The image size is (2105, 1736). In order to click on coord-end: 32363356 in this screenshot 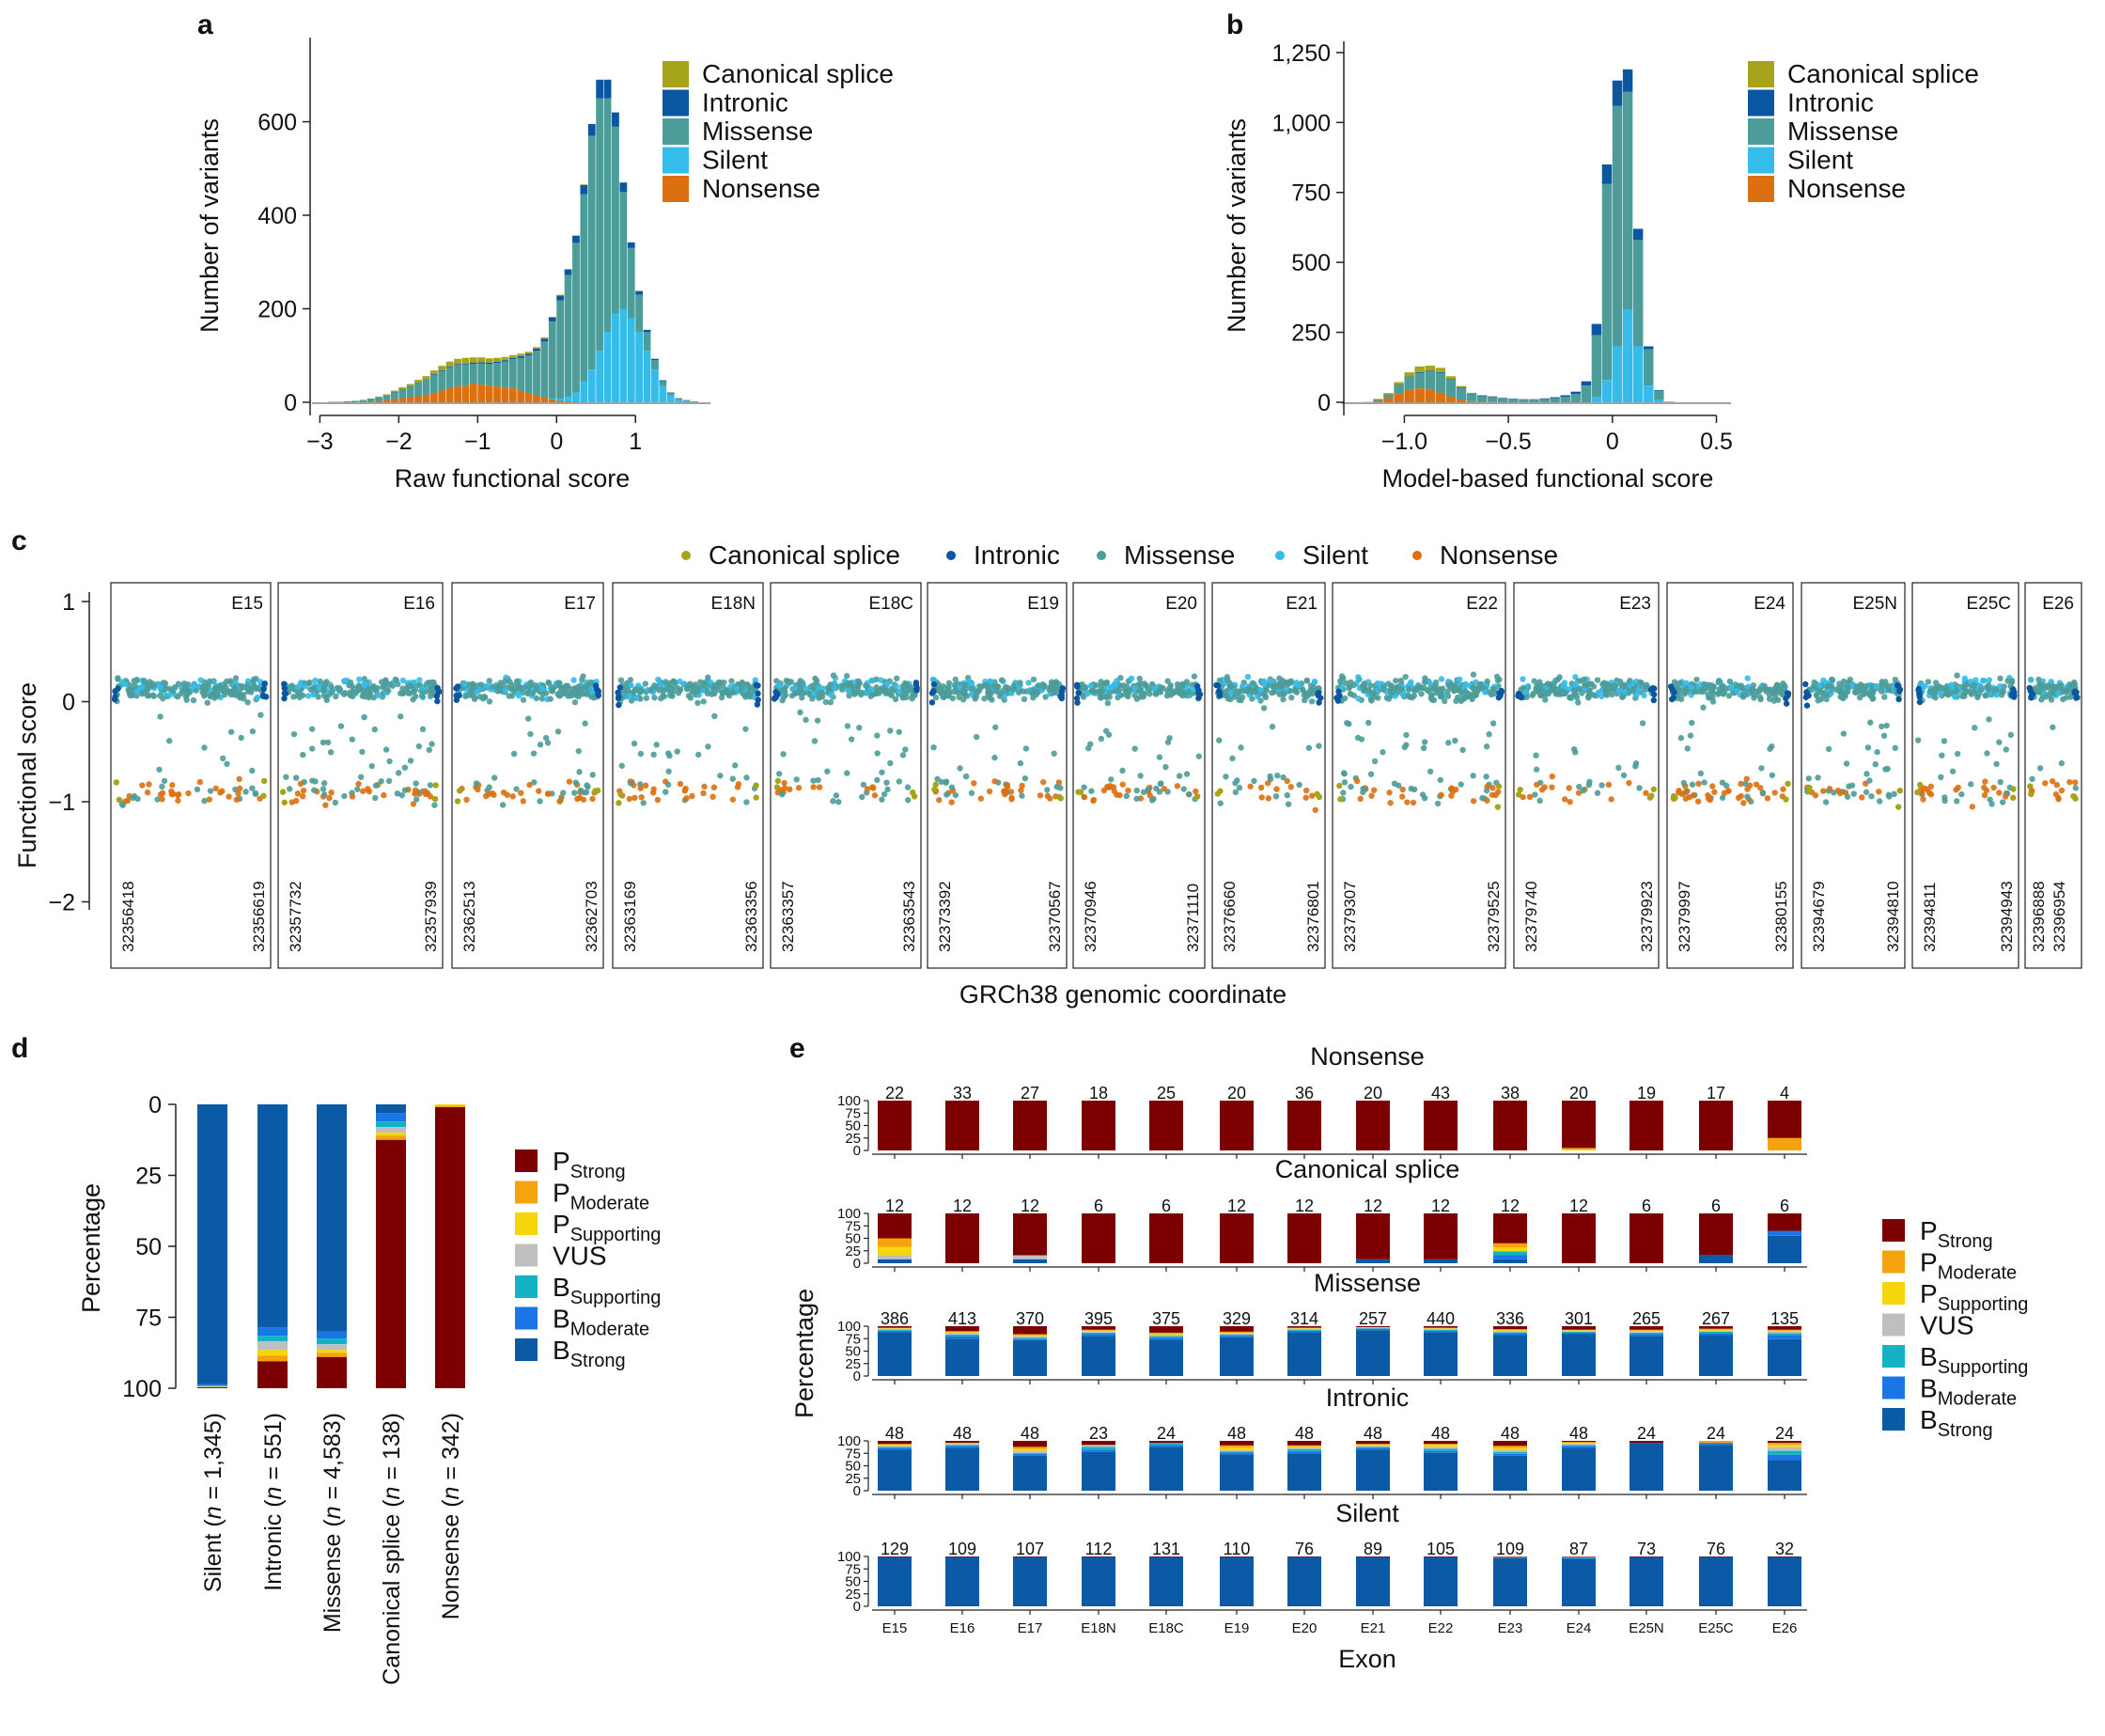, I will do `click(751, 916)`.